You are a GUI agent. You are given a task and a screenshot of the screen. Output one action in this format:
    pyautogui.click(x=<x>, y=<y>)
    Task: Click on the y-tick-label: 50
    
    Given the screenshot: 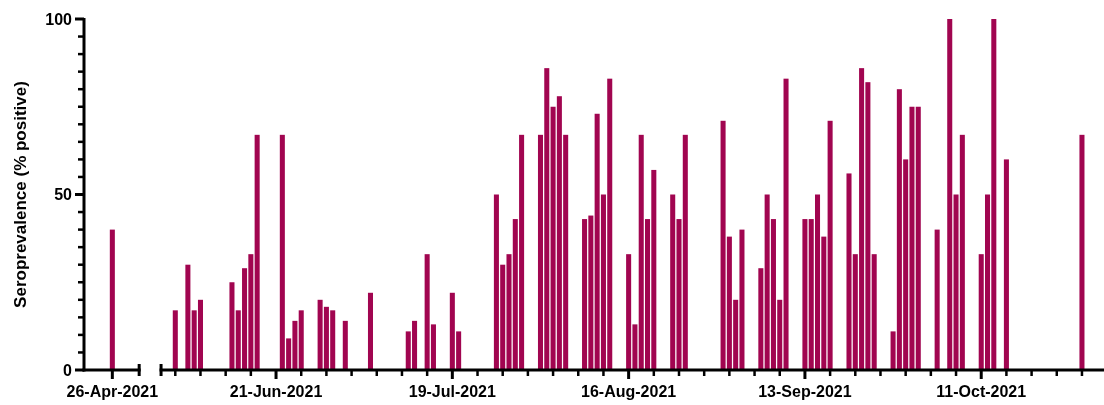 What is the action you would take?
    pyautogui.click(x=63, y=195)
    